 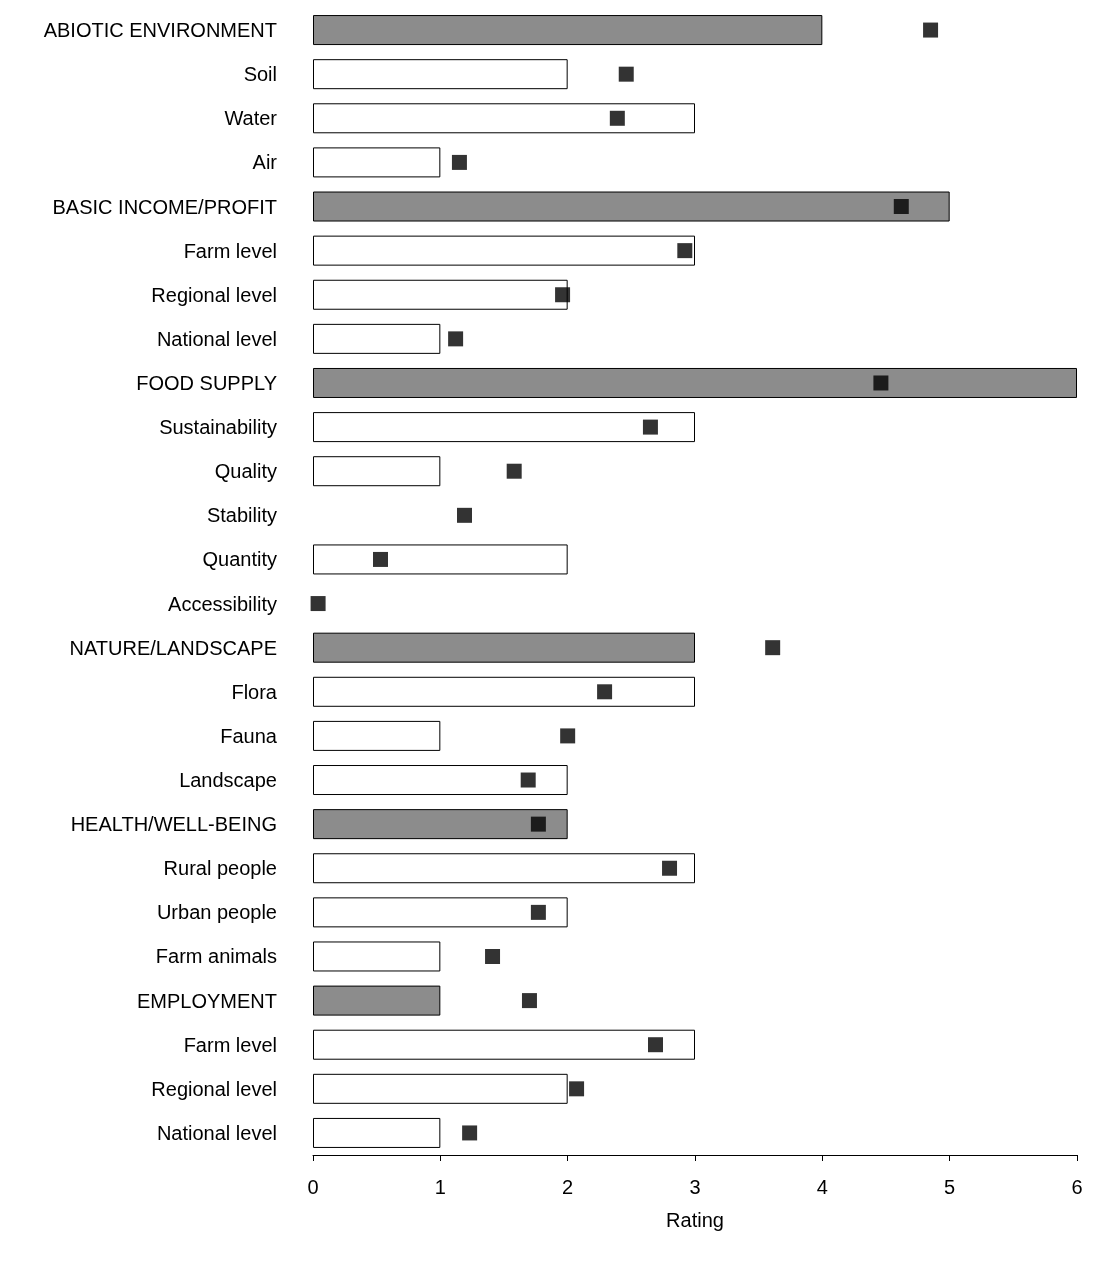 I want to click on y-tick-label: NATURE/LANDSCAPE, so click(x=173, y=647).